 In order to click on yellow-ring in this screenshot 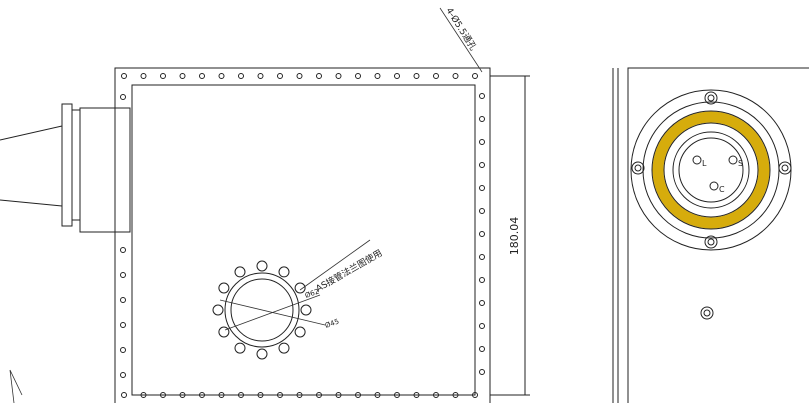, I will do `click(711, 170)`.